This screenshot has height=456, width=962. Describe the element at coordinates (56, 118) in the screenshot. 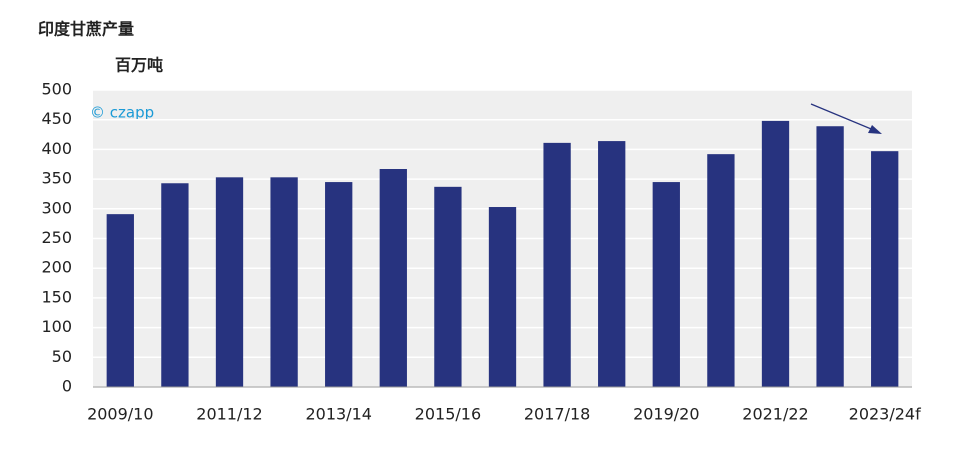

I see `y-tick-label: 450` at that location.